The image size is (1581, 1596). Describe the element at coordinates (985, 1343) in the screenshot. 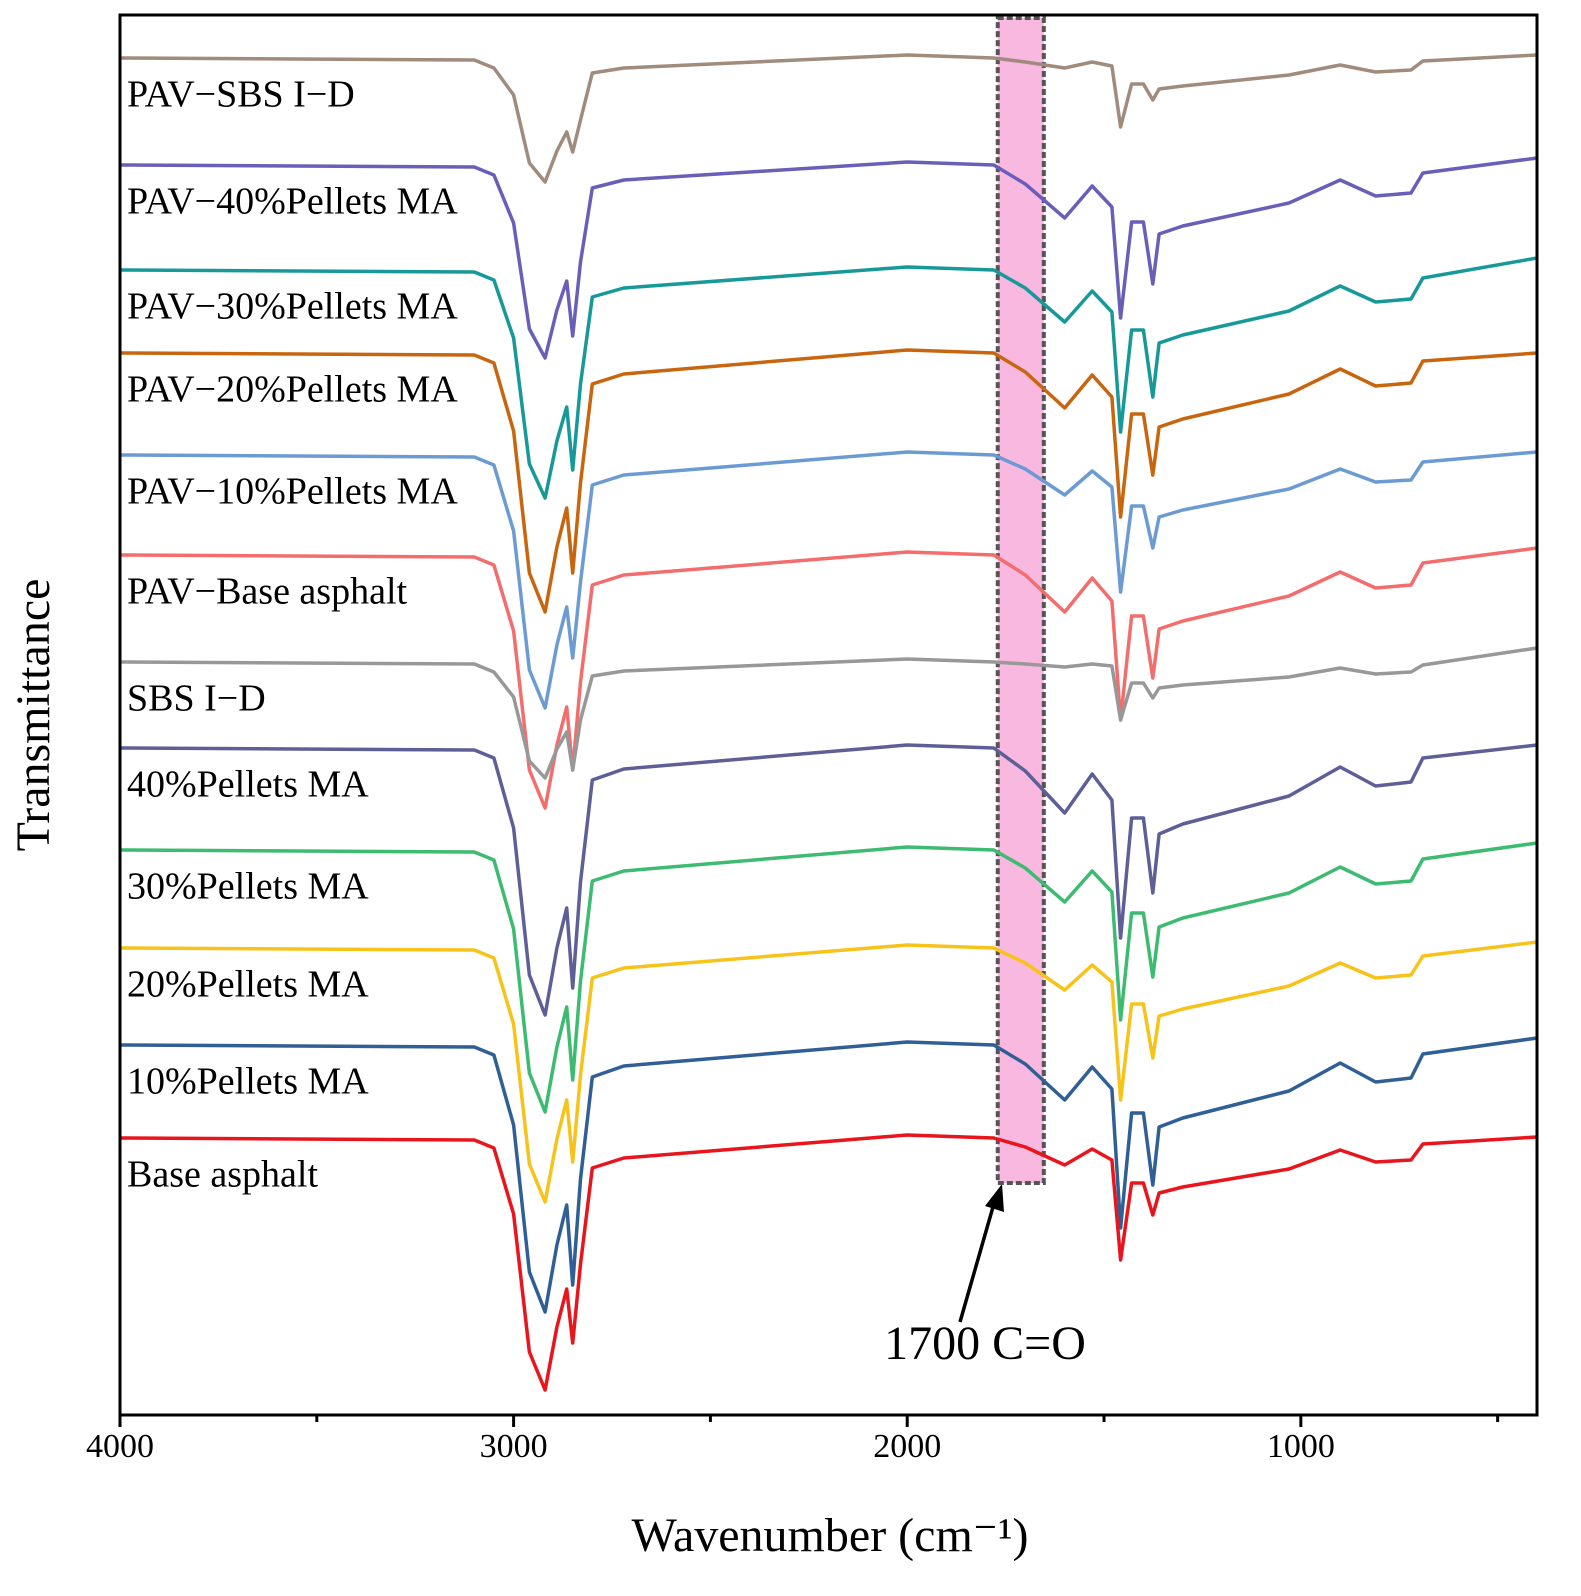

I see `annotation: 1700 C=O` at that location.